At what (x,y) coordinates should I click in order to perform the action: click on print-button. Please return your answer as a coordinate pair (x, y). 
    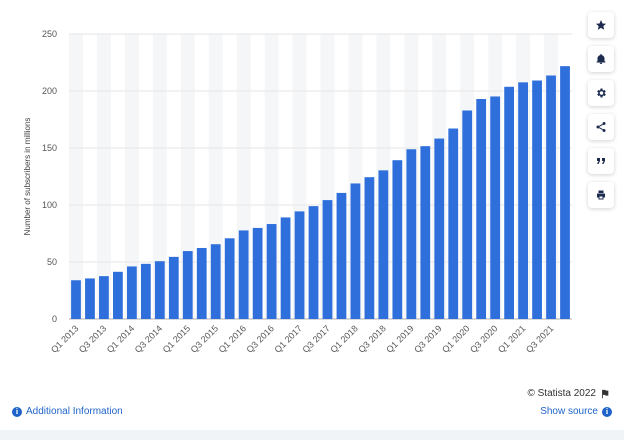
    Looking at the image, I should click on (601, 195).